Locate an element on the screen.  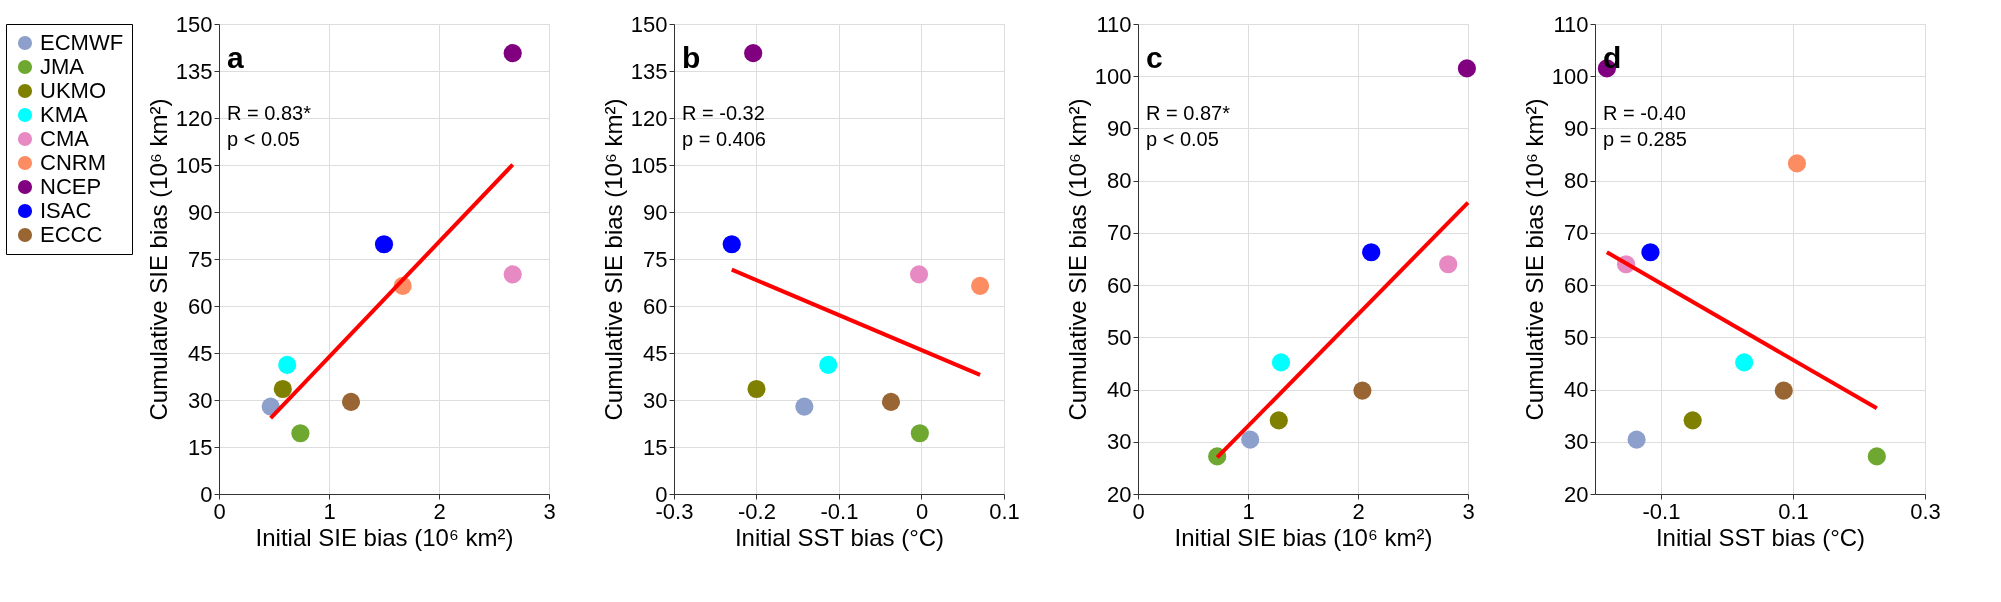
annotation: R = -0.40 is located at coordinates (1644, 113).